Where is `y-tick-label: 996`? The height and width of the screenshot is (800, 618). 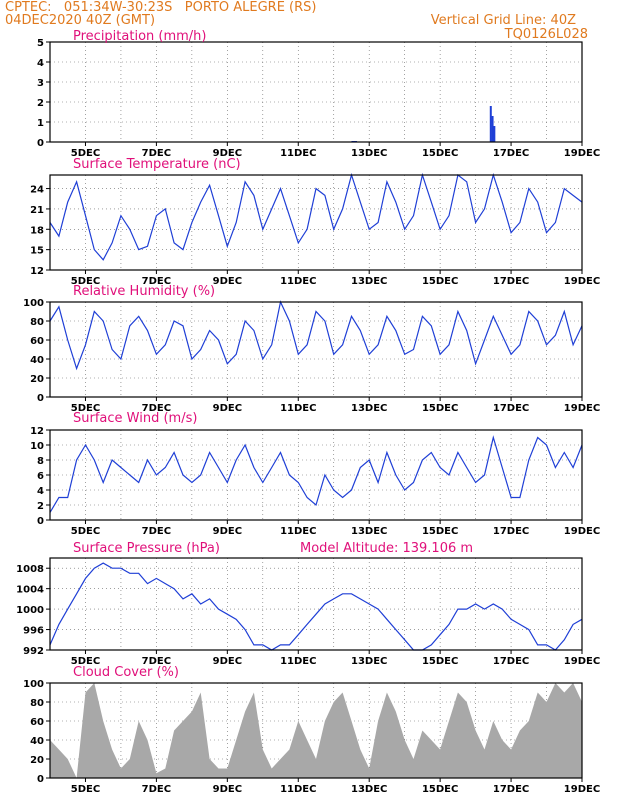 y-tick-label: 996 is located at coordinates (33, 631).